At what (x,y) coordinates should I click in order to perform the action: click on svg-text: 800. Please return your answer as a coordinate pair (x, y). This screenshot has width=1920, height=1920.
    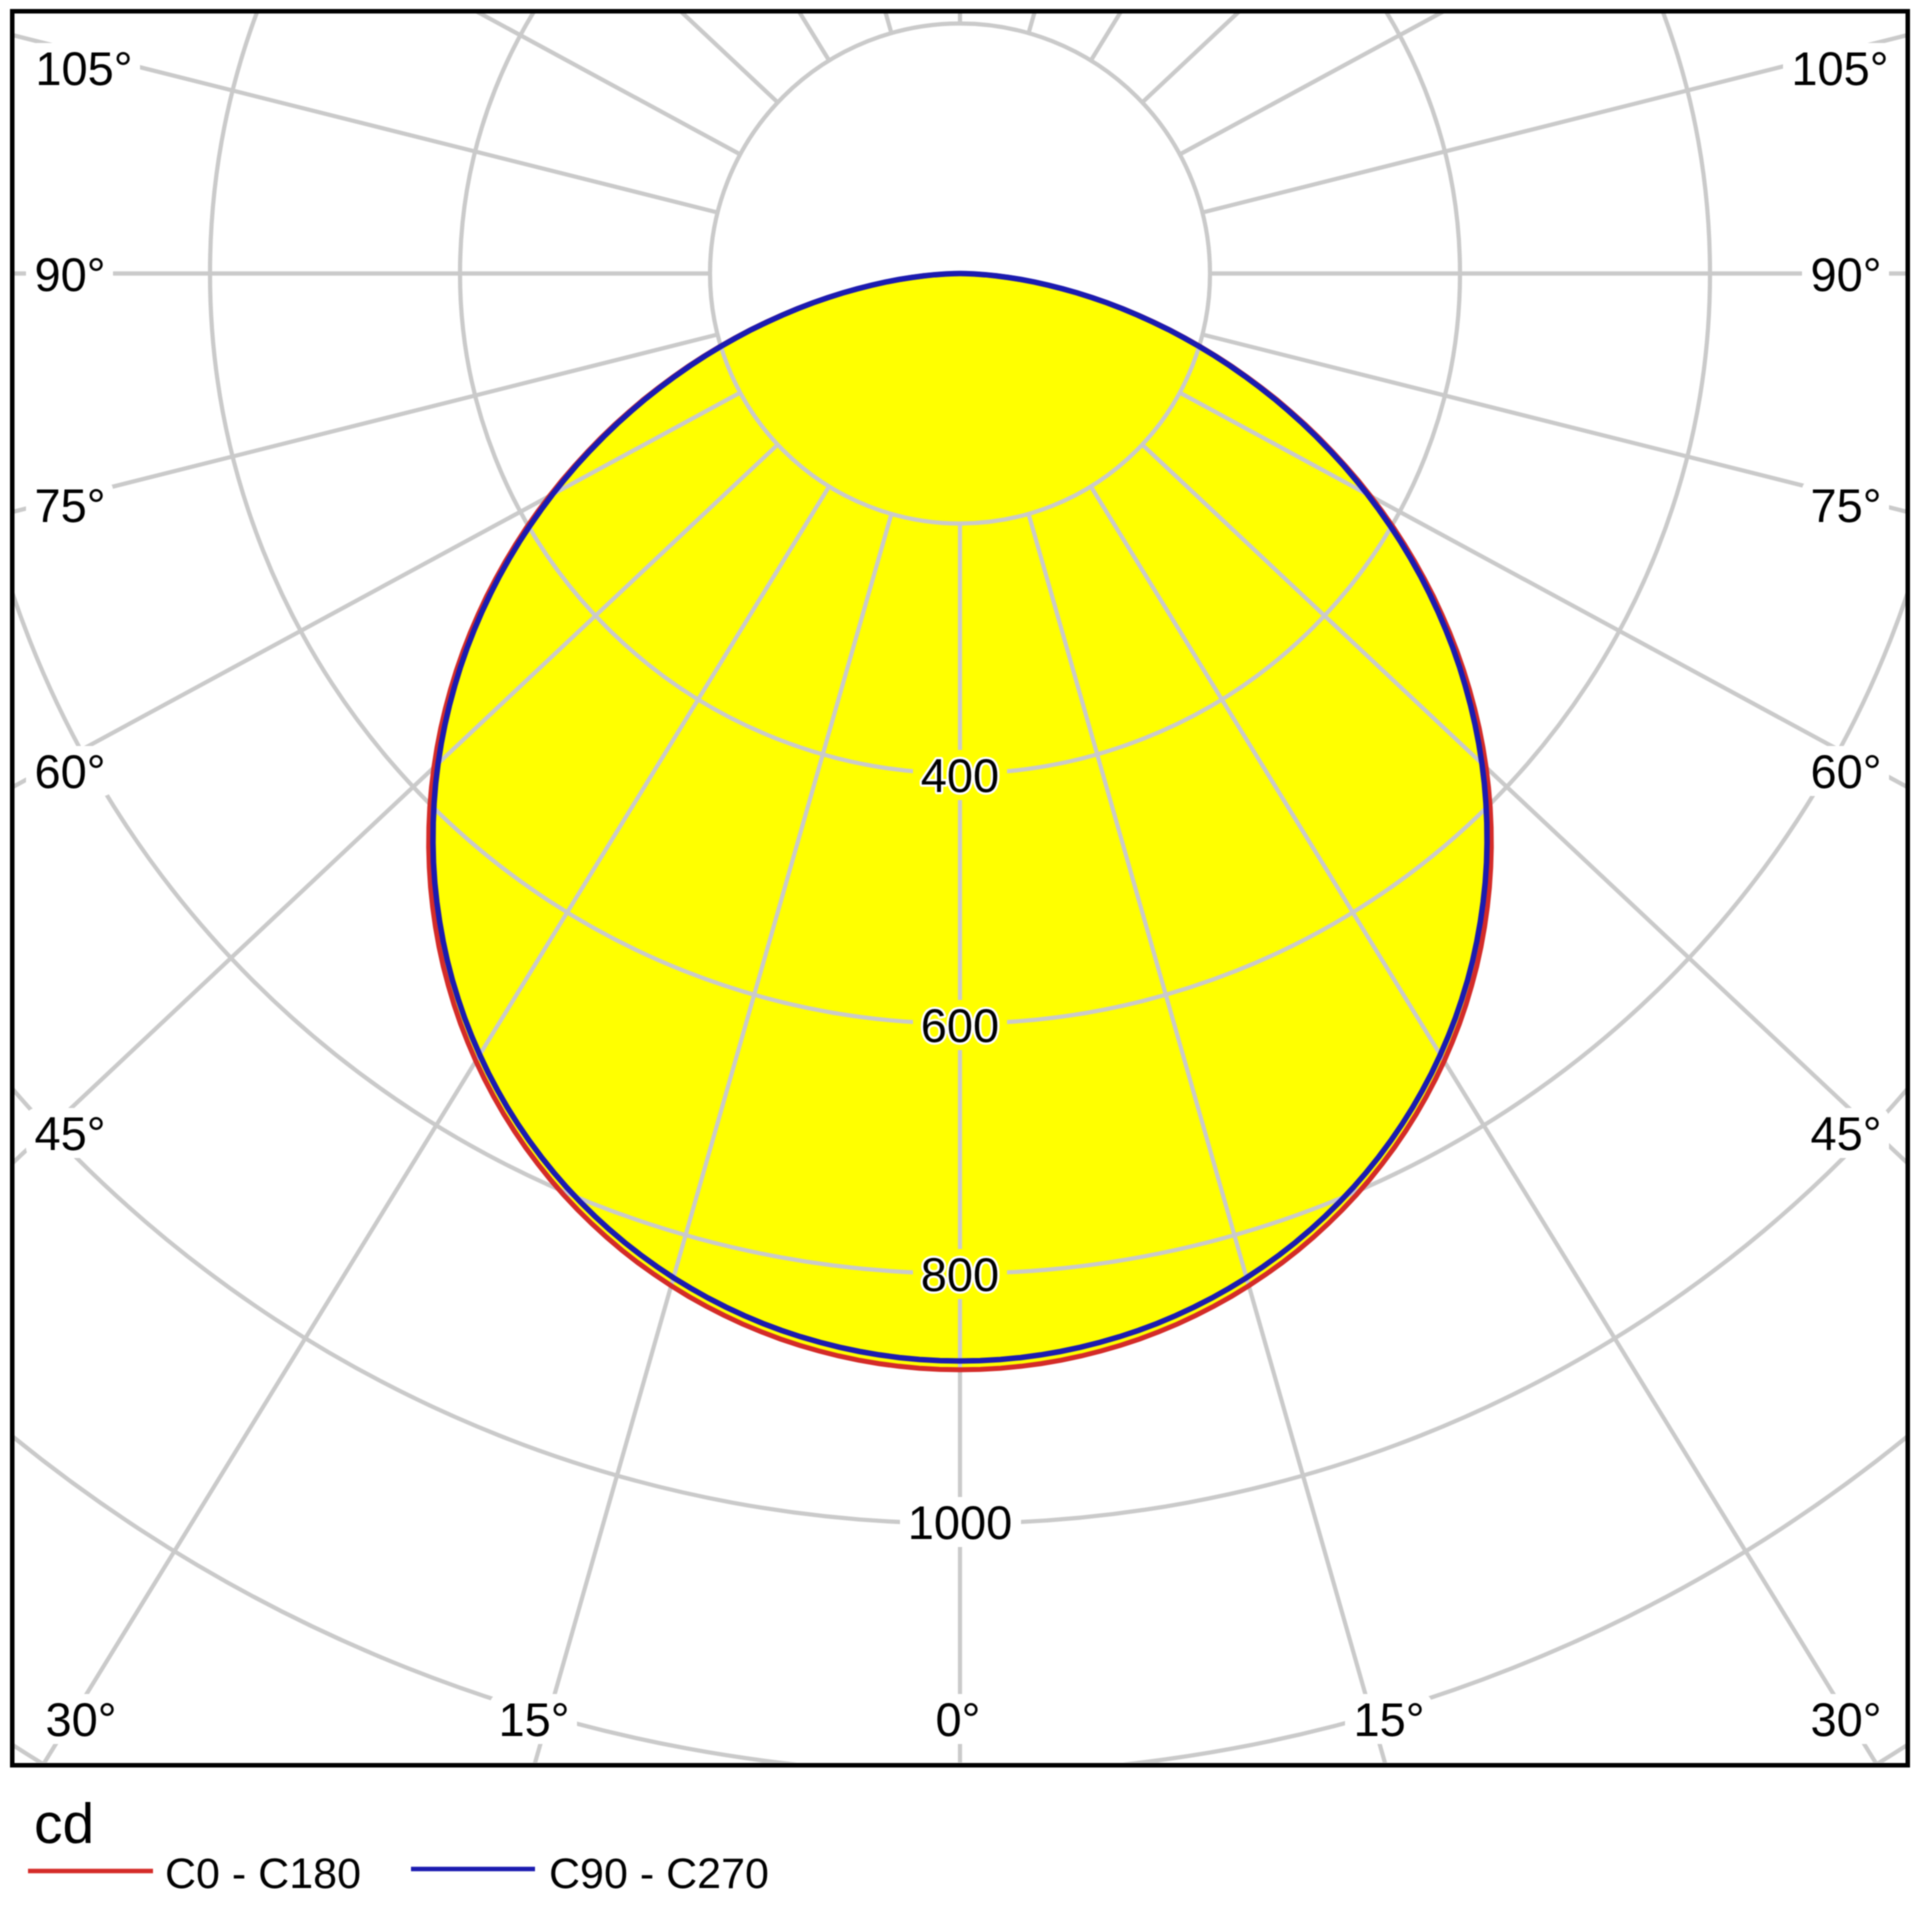
    Looking at the image, I should click on (960, 1274).